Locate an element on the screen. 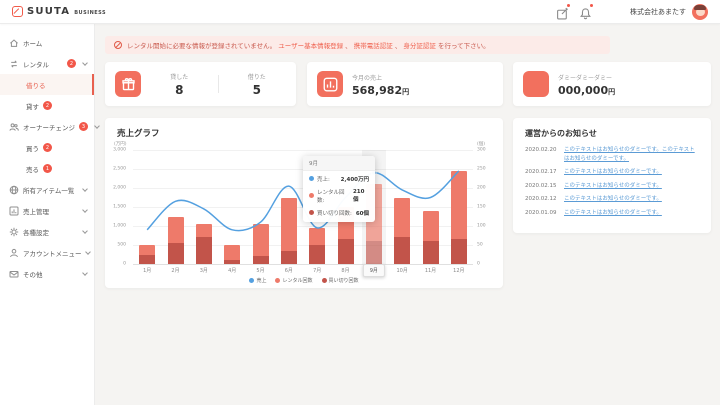 The image size is (720, 405). tooltip-value: 2,400万円 is located at coordinates (354, 179).